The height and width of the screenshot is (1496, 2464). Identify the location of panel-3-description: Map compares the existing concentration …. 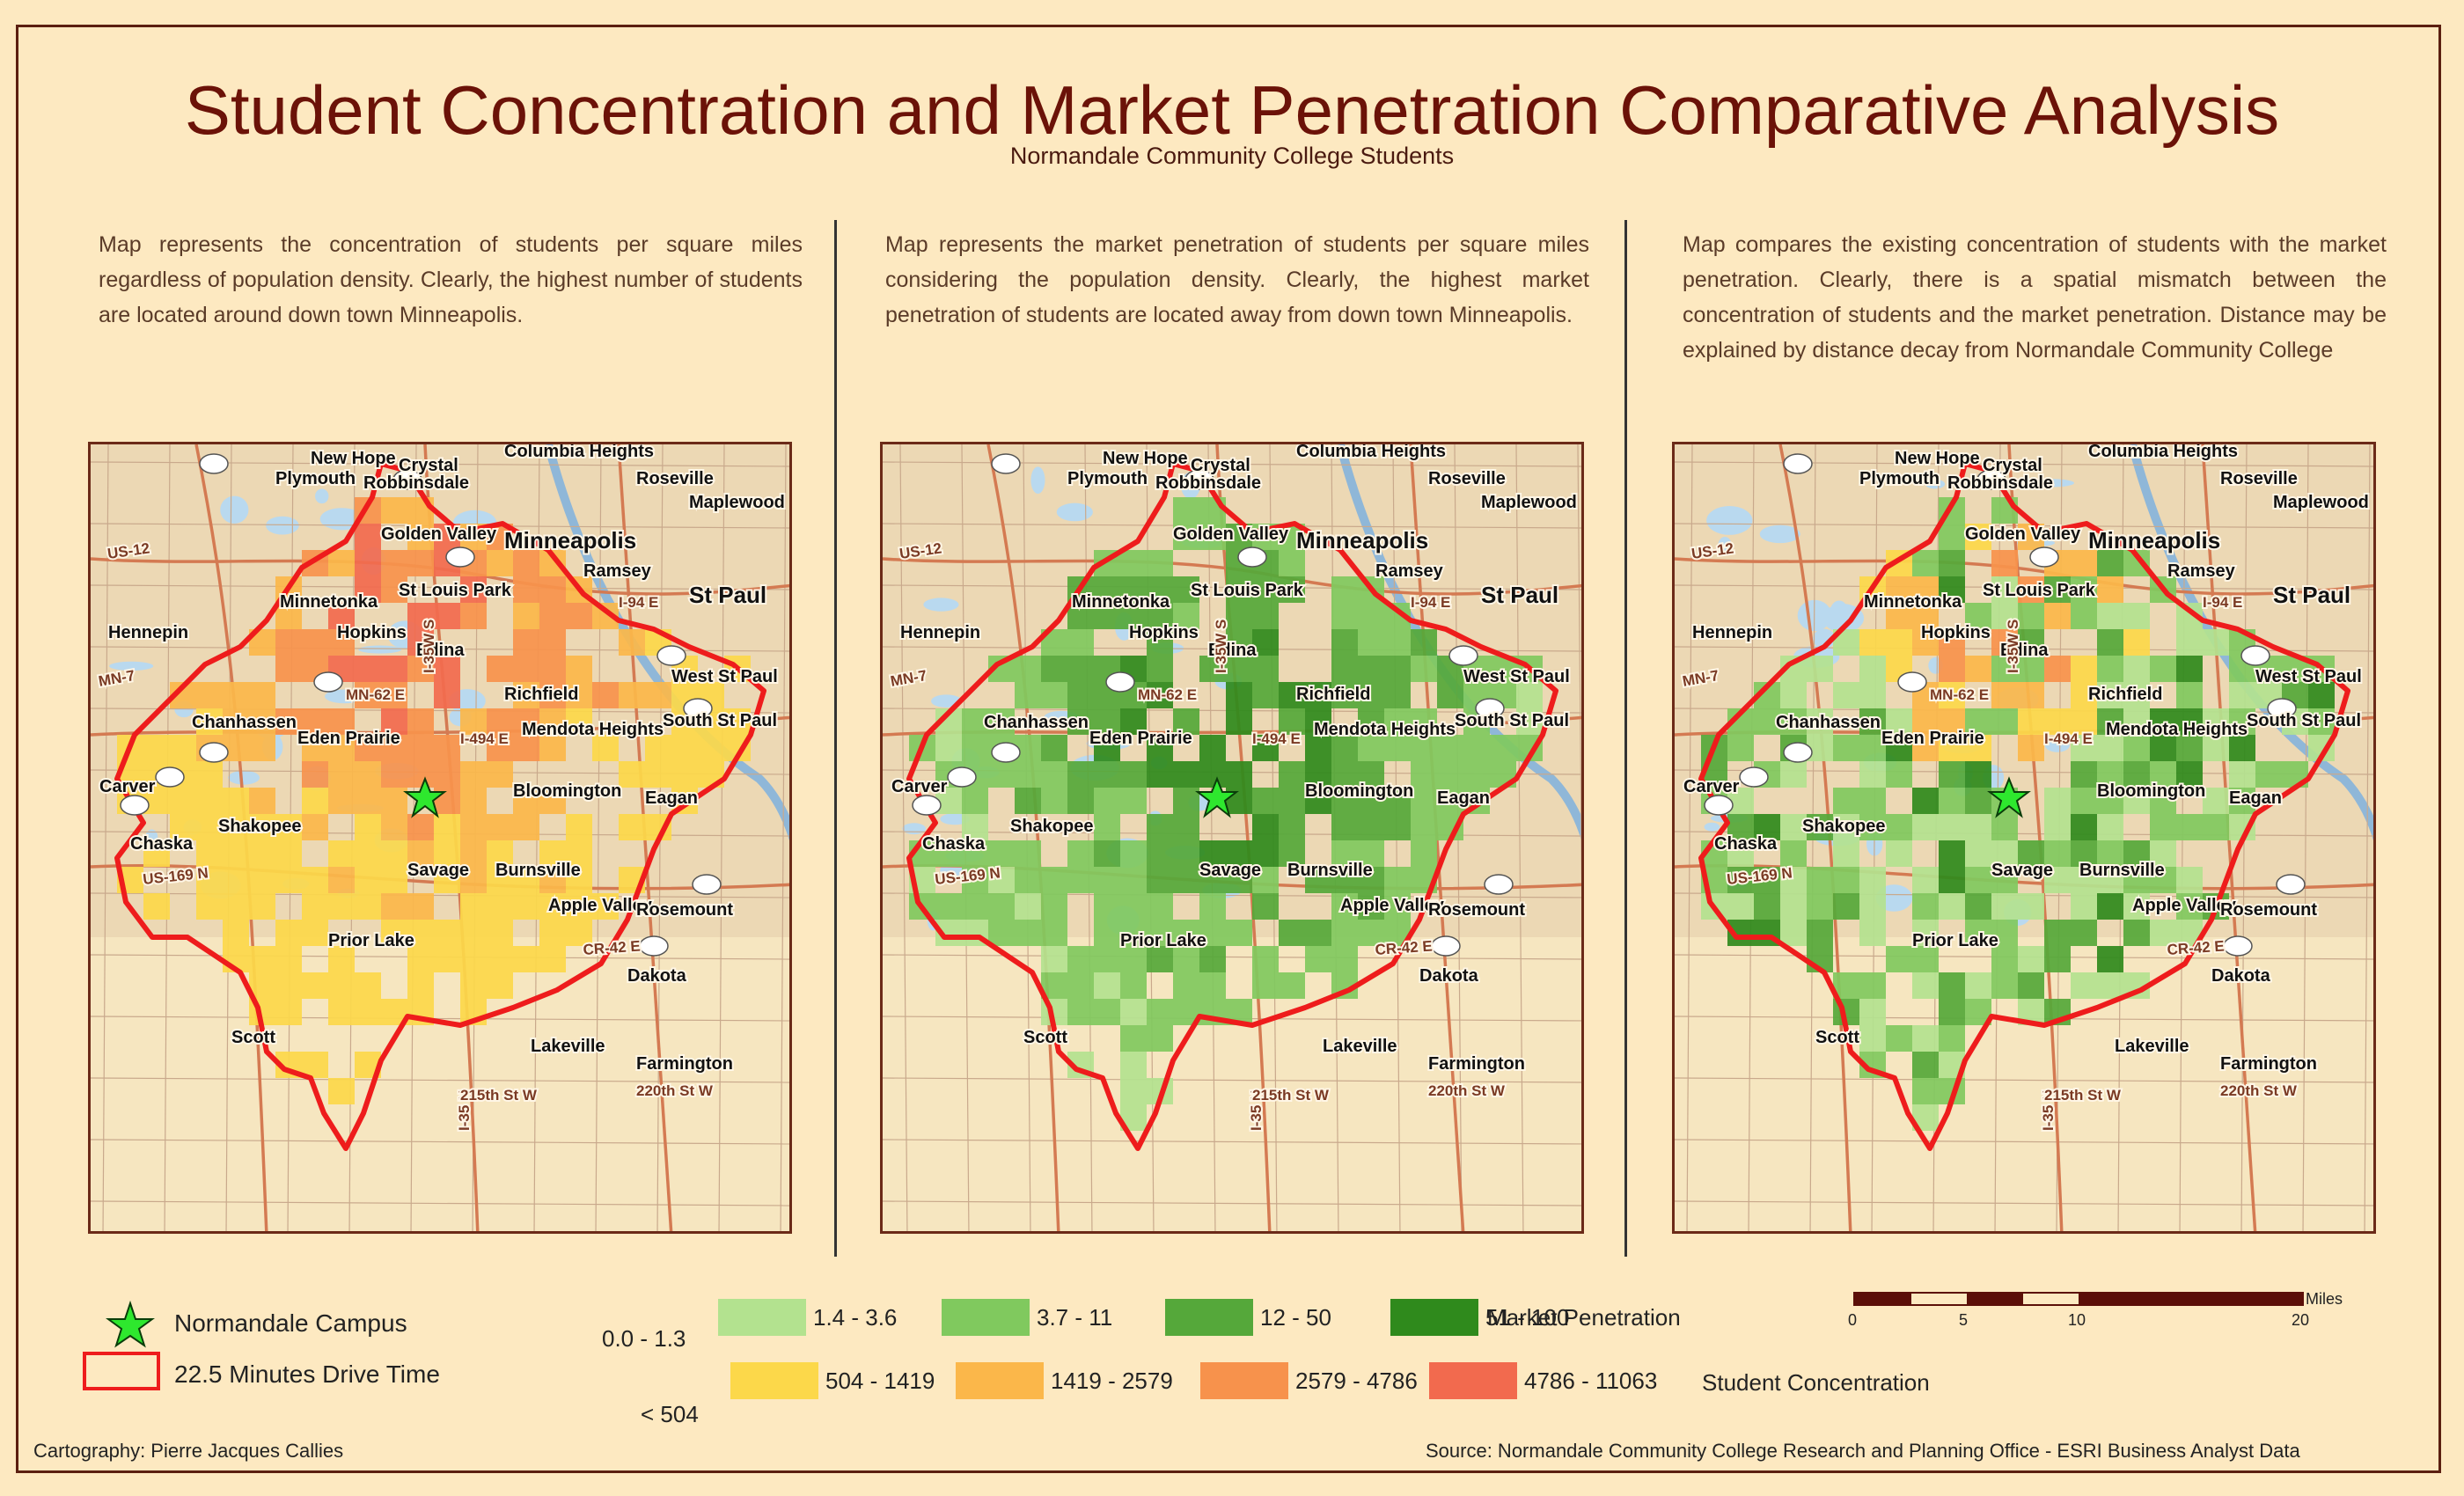
(2035, 298).